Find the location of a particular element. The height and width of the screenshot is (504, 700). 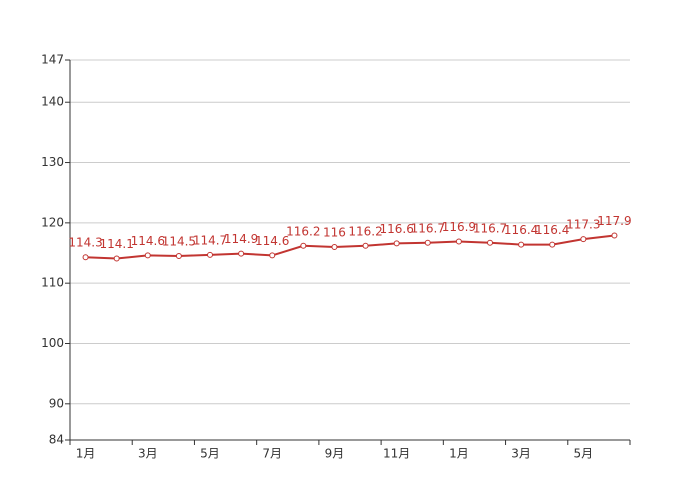

data-label: 116.6 is located at coordinates (396, 229).